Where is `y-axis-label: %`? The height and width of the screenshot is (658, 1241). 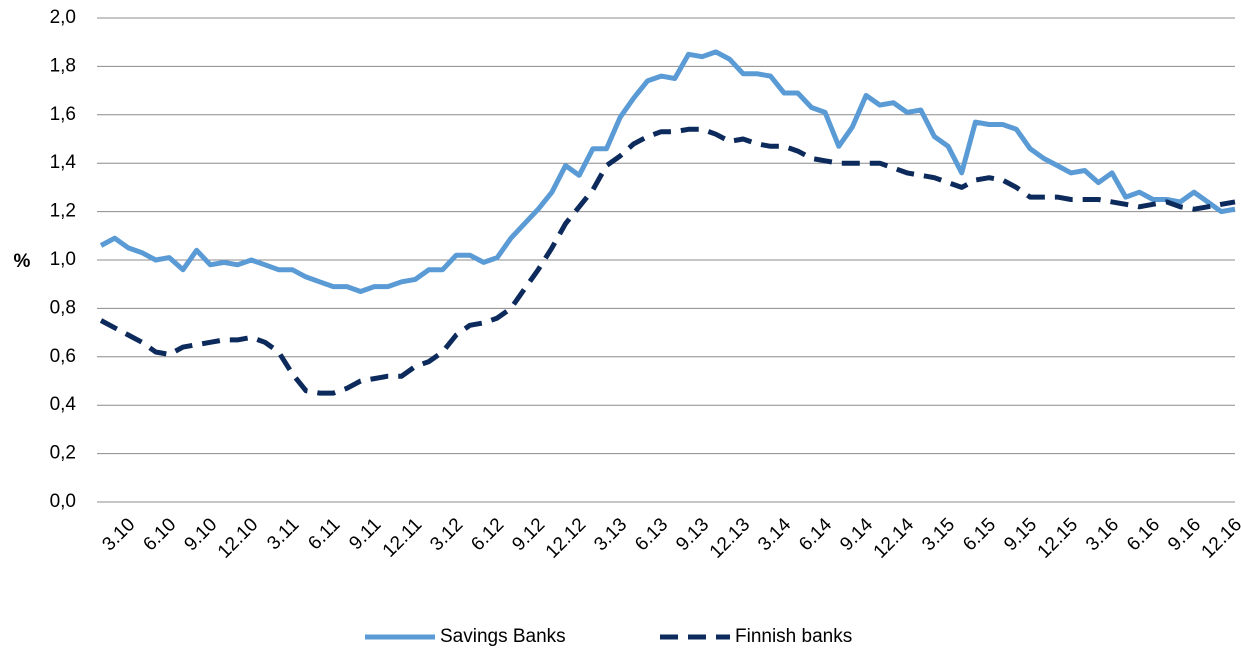
y-axis-label: % is located at coordinates (22, 261).